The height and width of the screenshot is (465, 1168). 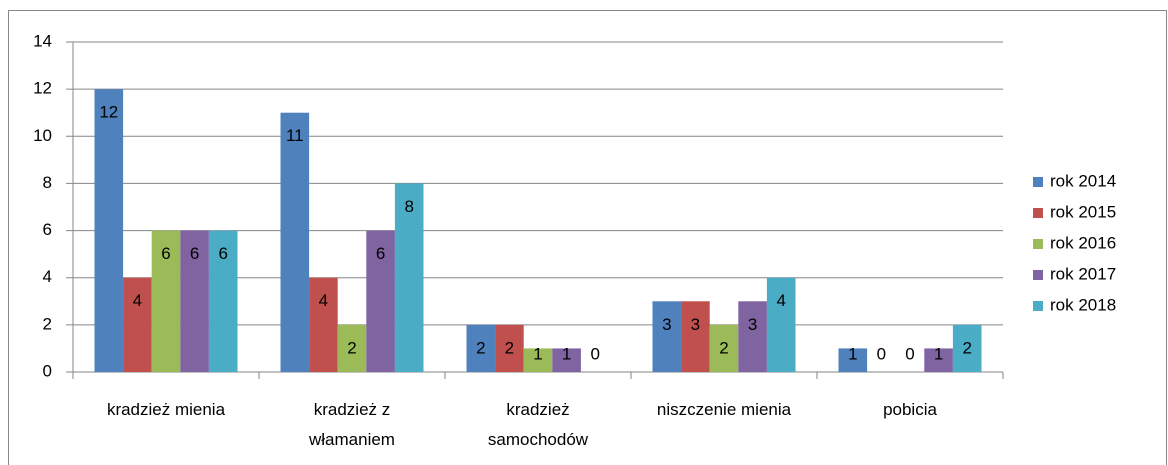 I want to click on y-tick-label: 8, so click(x=47, y=182).